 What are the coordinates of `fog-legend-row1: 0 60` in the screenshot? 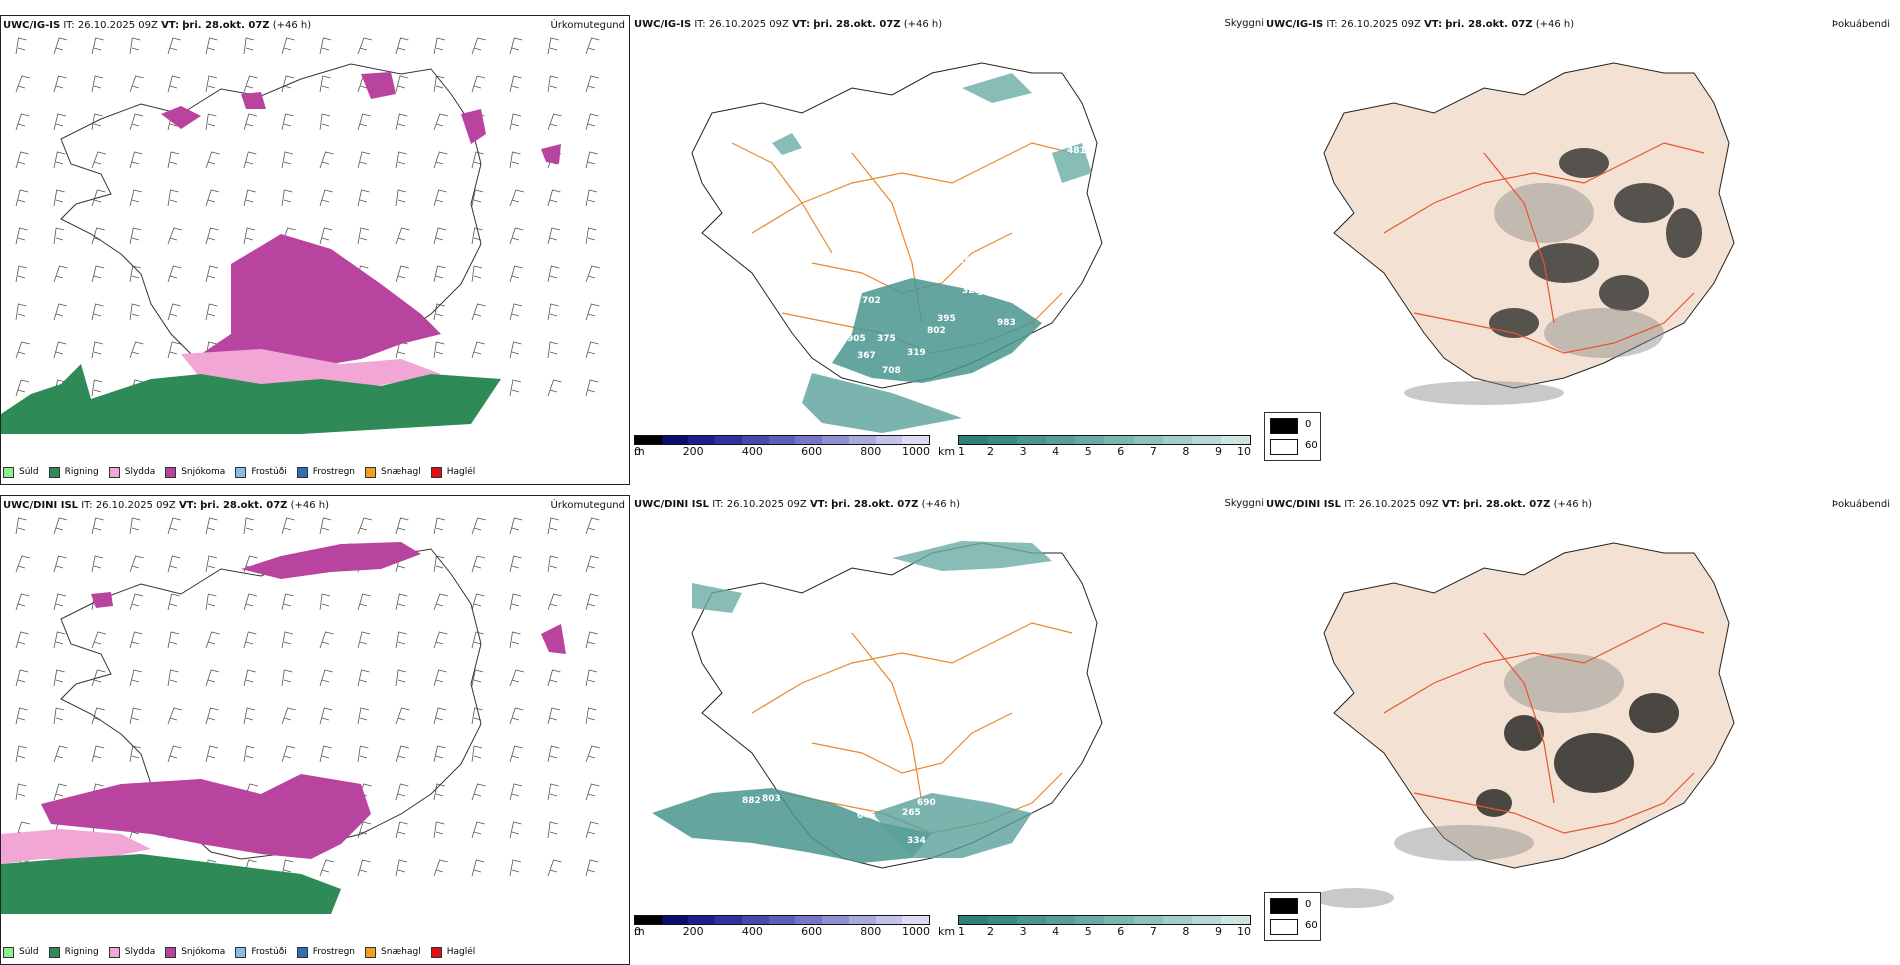 It's located at (1292, 436).